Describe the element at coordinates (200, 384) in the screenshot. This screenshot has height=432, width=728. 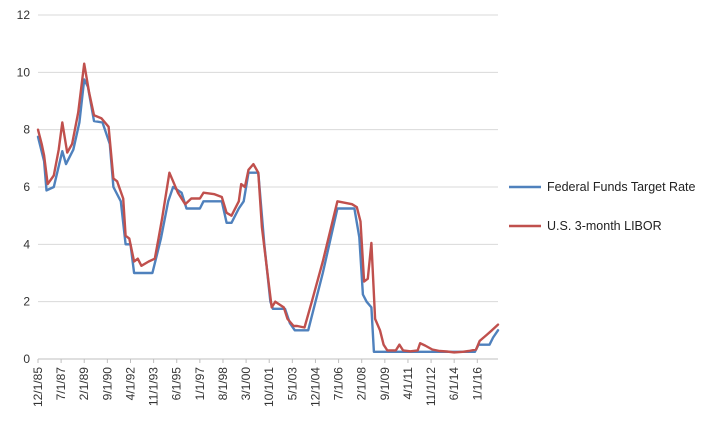
I see `x-tick-label: 1/1/97` at that location.